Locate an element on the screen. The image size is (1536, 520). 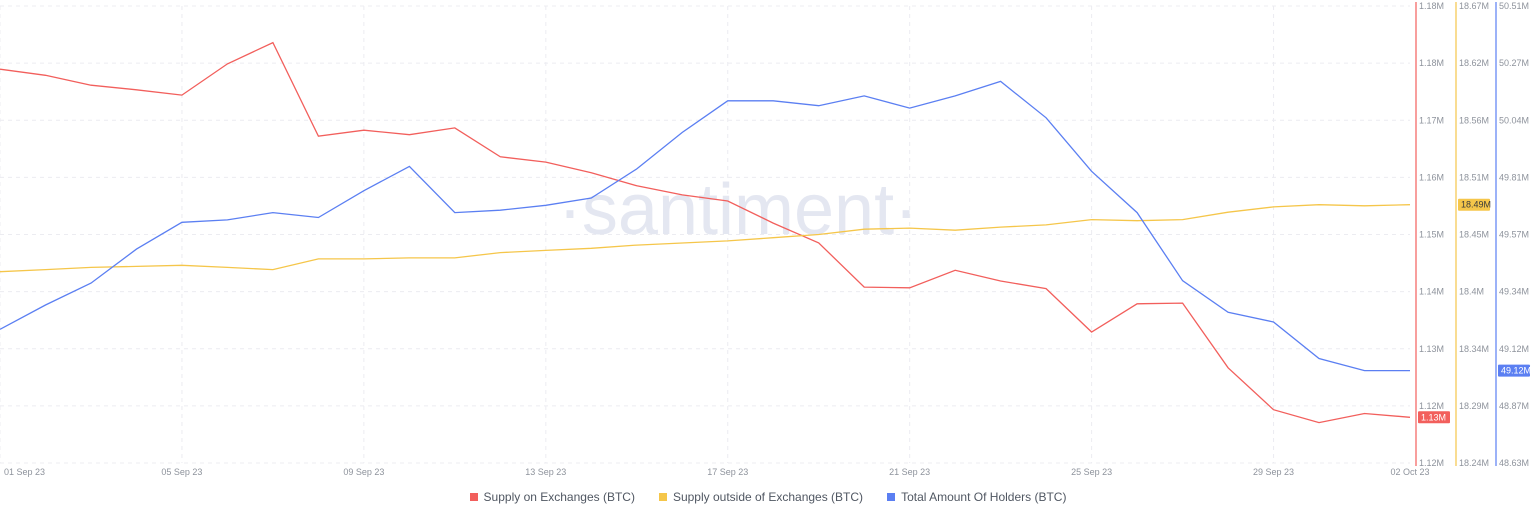
y-tick-label-right: 50.27M is located at coordinates (1514, 63).